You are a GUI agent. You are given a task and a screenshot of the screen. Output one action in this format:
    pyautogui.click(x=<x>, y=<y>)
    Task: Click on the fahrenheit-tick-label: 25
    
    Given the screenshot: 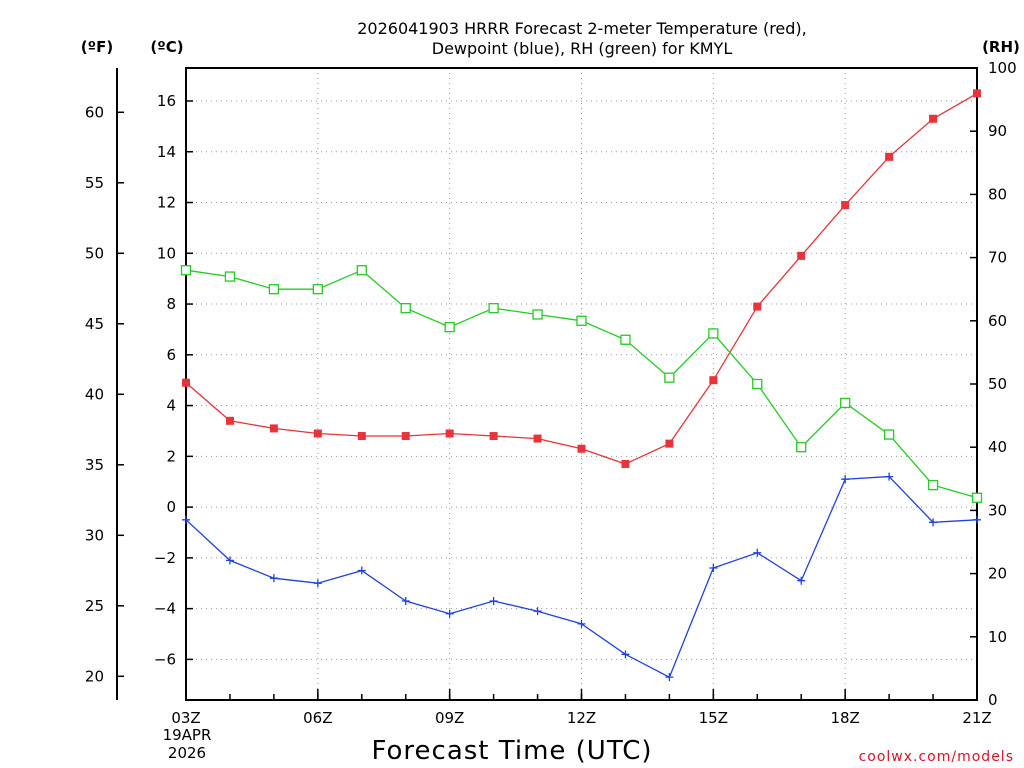 What is the action you would take?
    pyautogui.click(x=94, y=606)
    